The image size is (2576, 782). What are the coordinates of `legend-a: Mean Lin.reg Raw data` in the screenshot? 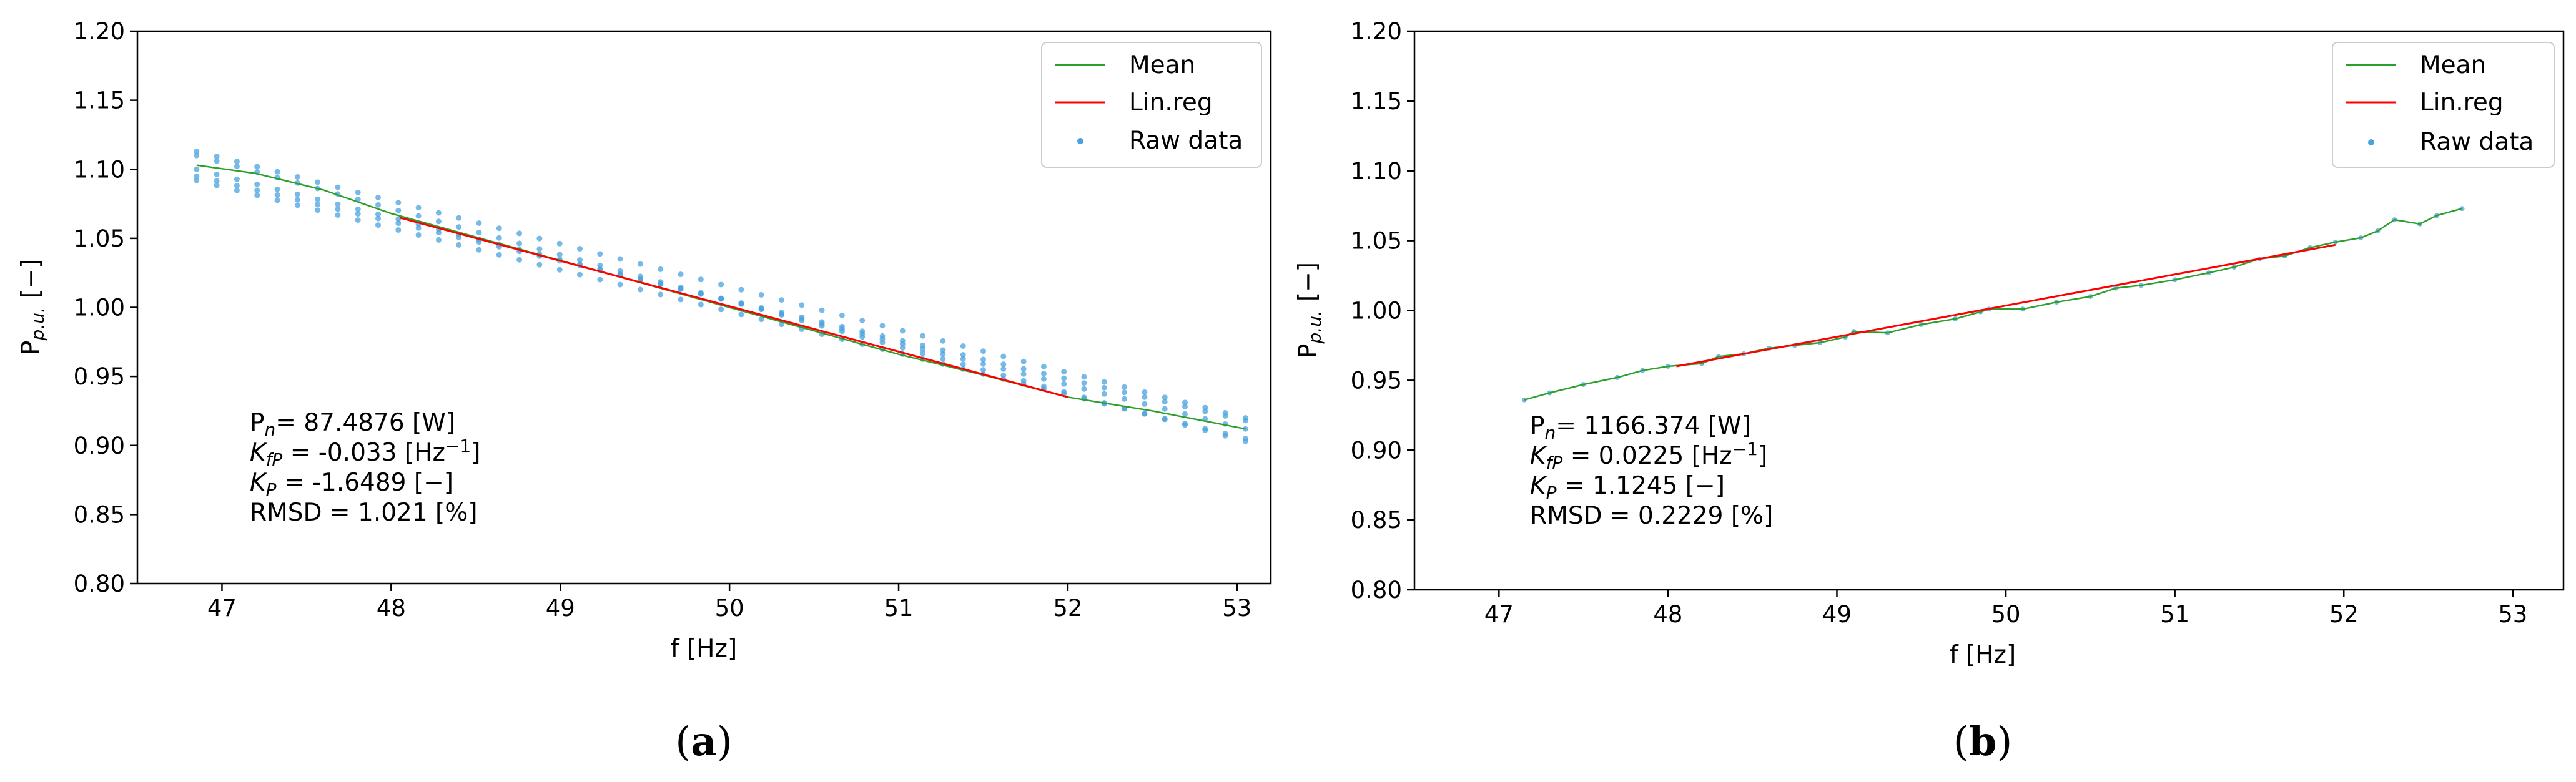 It's located at (1151, 105).